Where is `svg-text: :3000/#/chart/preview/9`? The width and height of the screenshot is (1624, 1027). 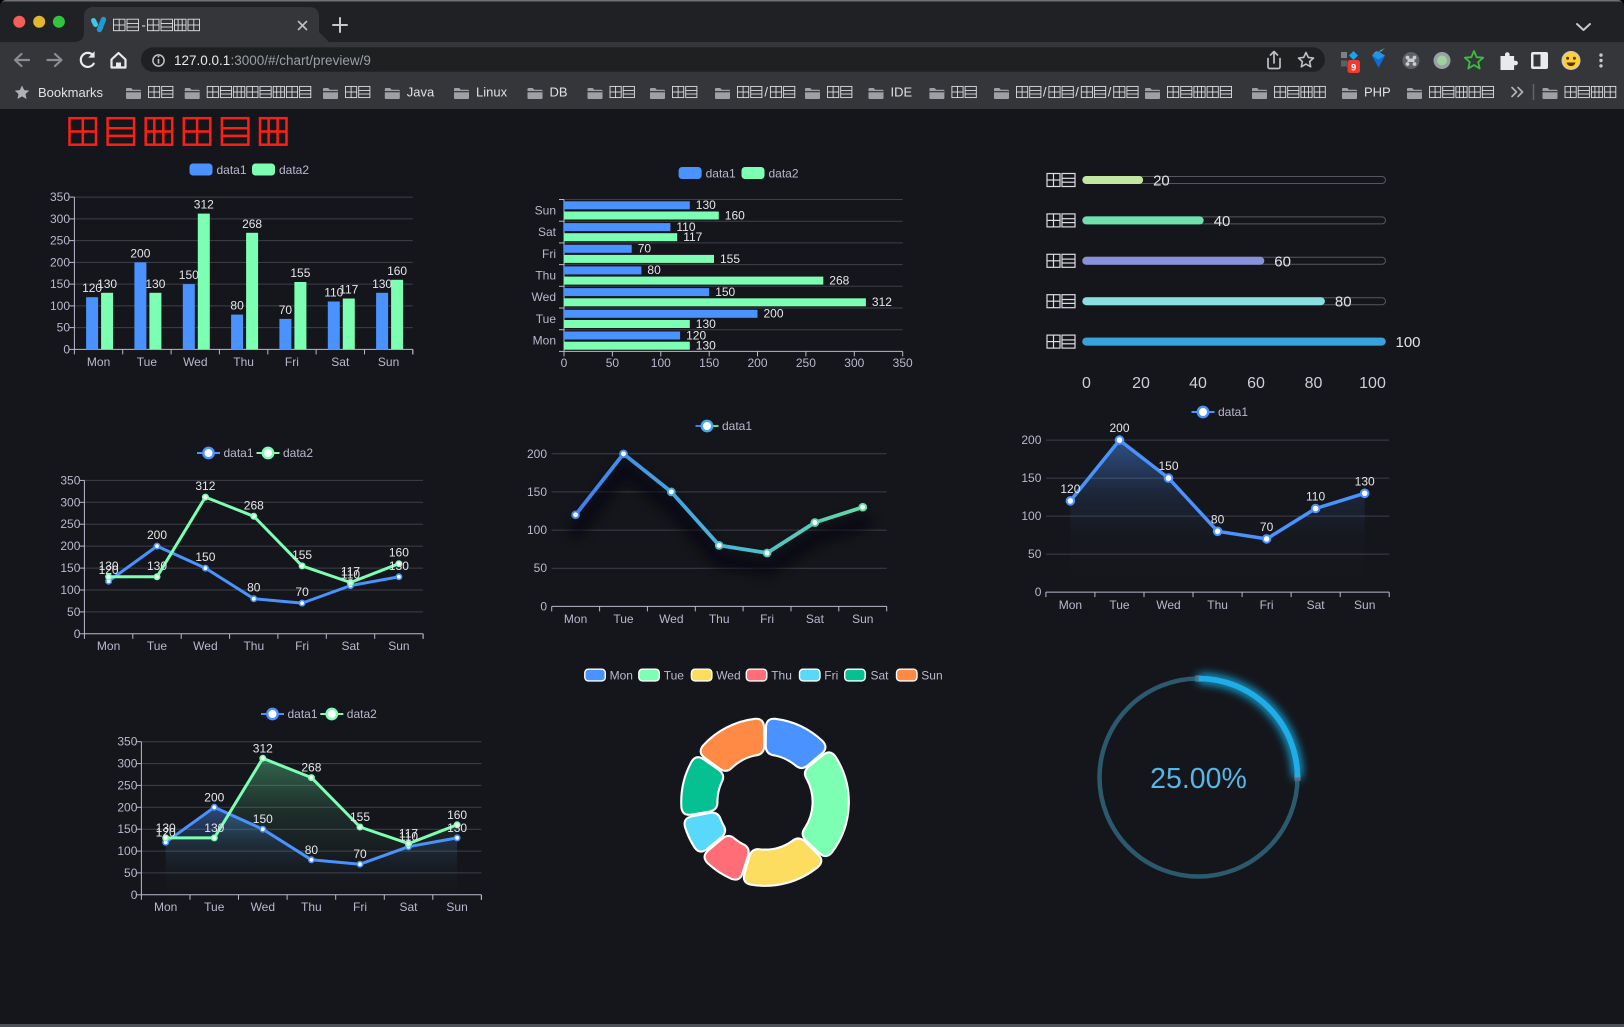
svg-text: :3000/#/chart/preview/9 is located at coordinates (301, 60).